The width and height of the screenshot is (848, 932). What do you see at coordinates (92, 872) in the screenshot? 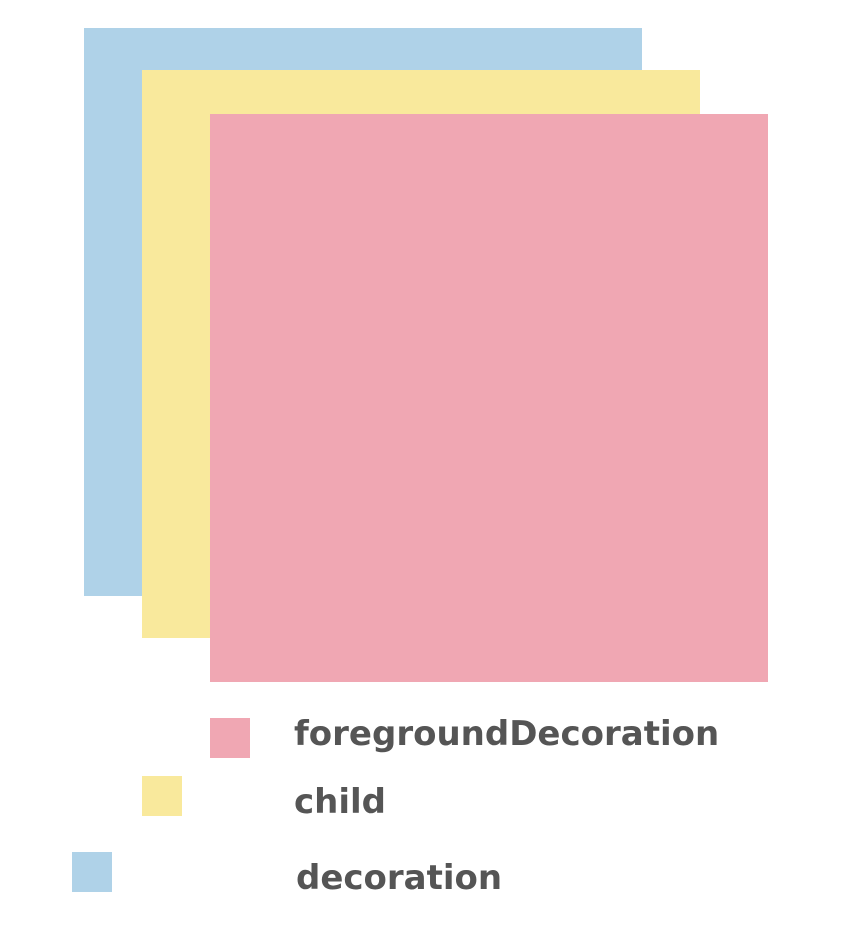
I see `legend-swatch-decoration` at bounding box center [92, 872].